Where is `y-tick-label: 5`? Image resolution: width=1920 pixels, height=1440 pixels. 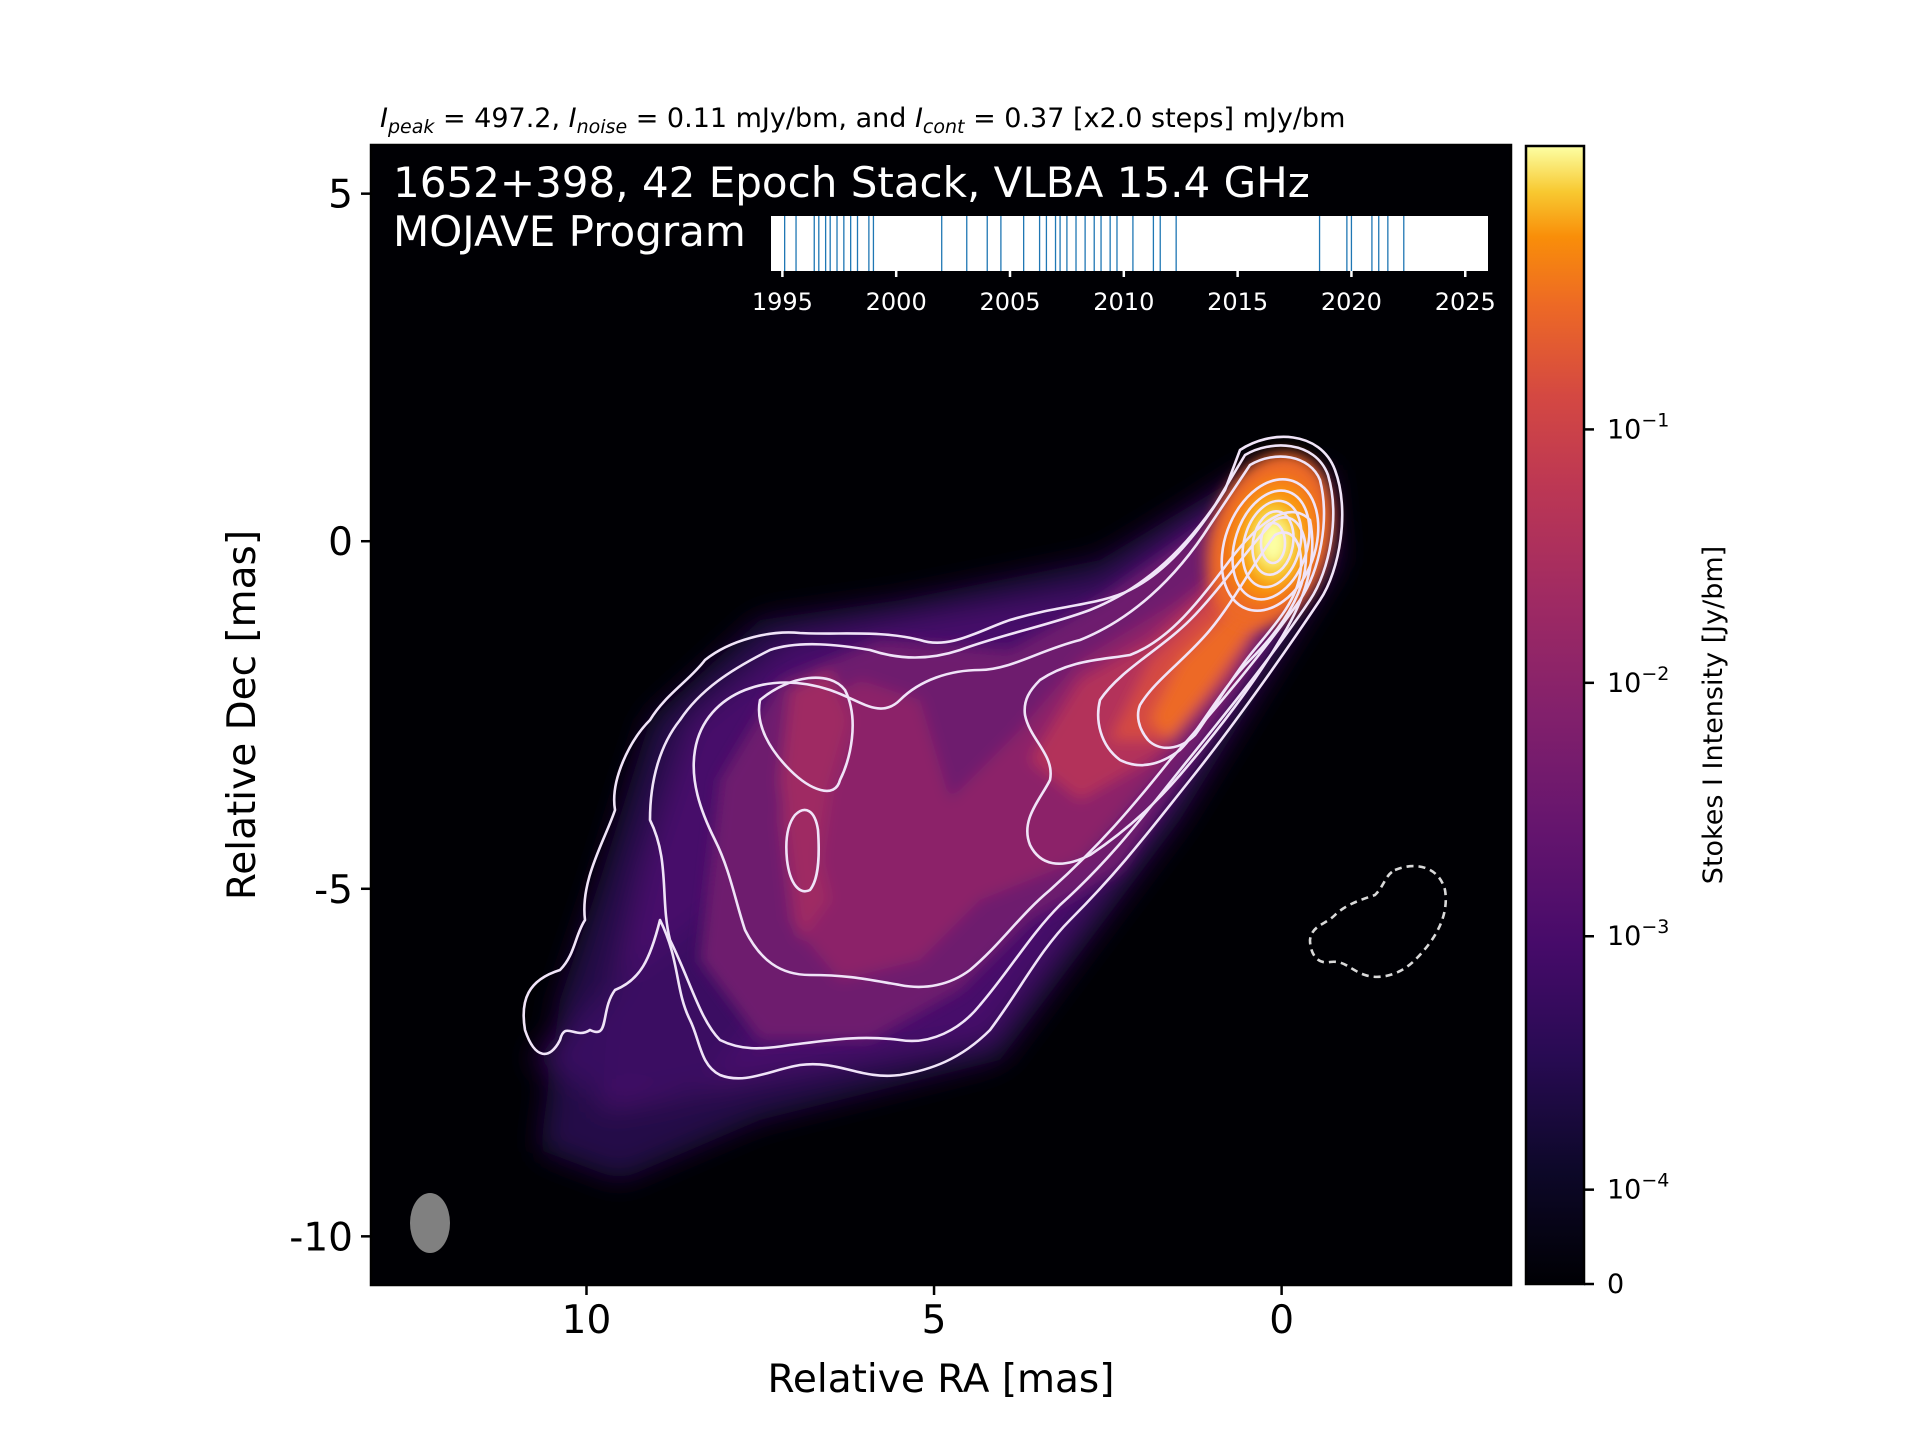 y-tick-label: 5 is located at coordinates (340, 195).